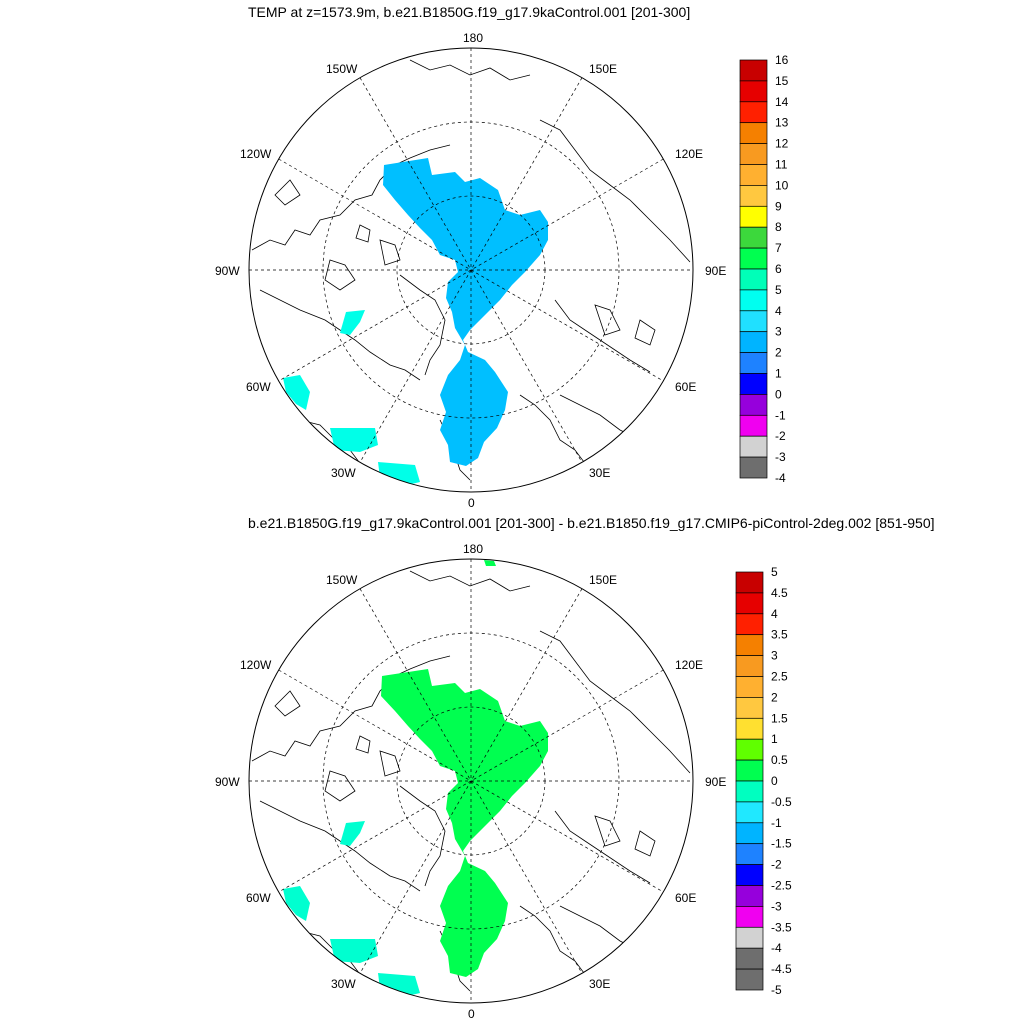 Image resolution: width=1024 pixels, height=1024 pixels. What do you see at coordinates (258, 387) in the screenshot?
I see `lon-label-60w: 60W` at bounding box center [258, 387].